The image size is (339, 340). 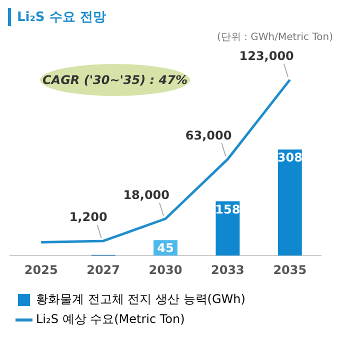 I want to click on legend-label: 황화물계 전고체 전지 생산 능력(GWh), so click(x=141, y=299).